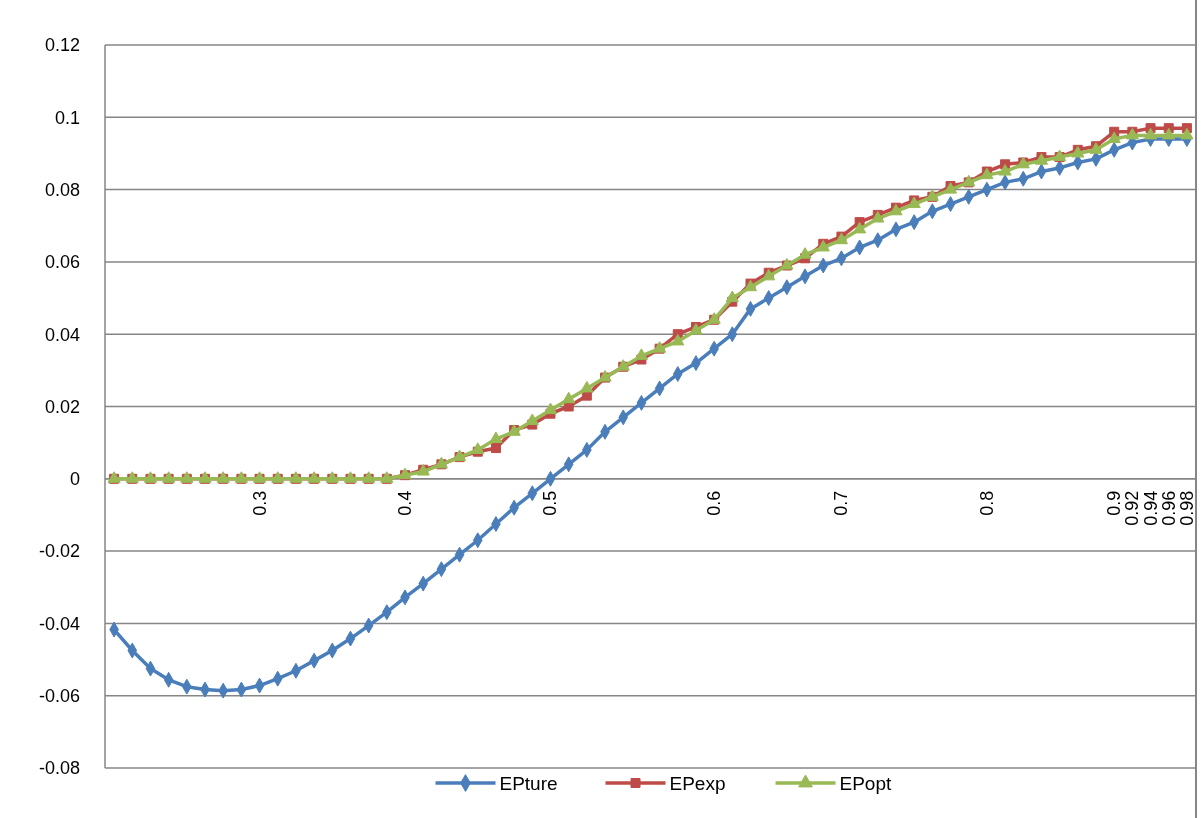 This screenshot has width=1201, height=818. Describe the element at coordinates (67, 117) in the screenshot. I see `y-tick-label: 0.1` at that location.